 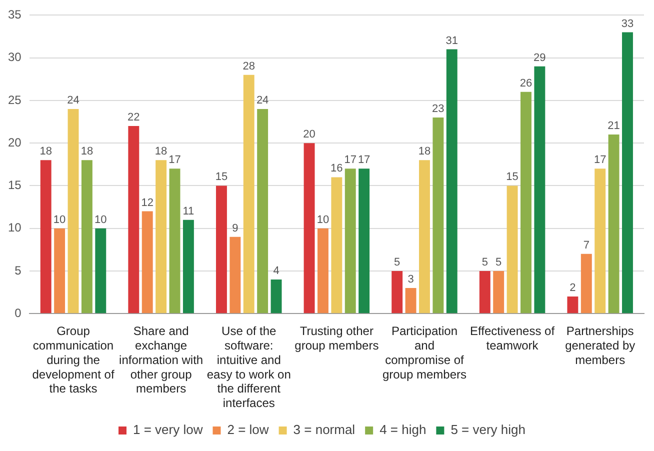 I want to click on legend-label: 5 = very high, so click(x=488, y=430).